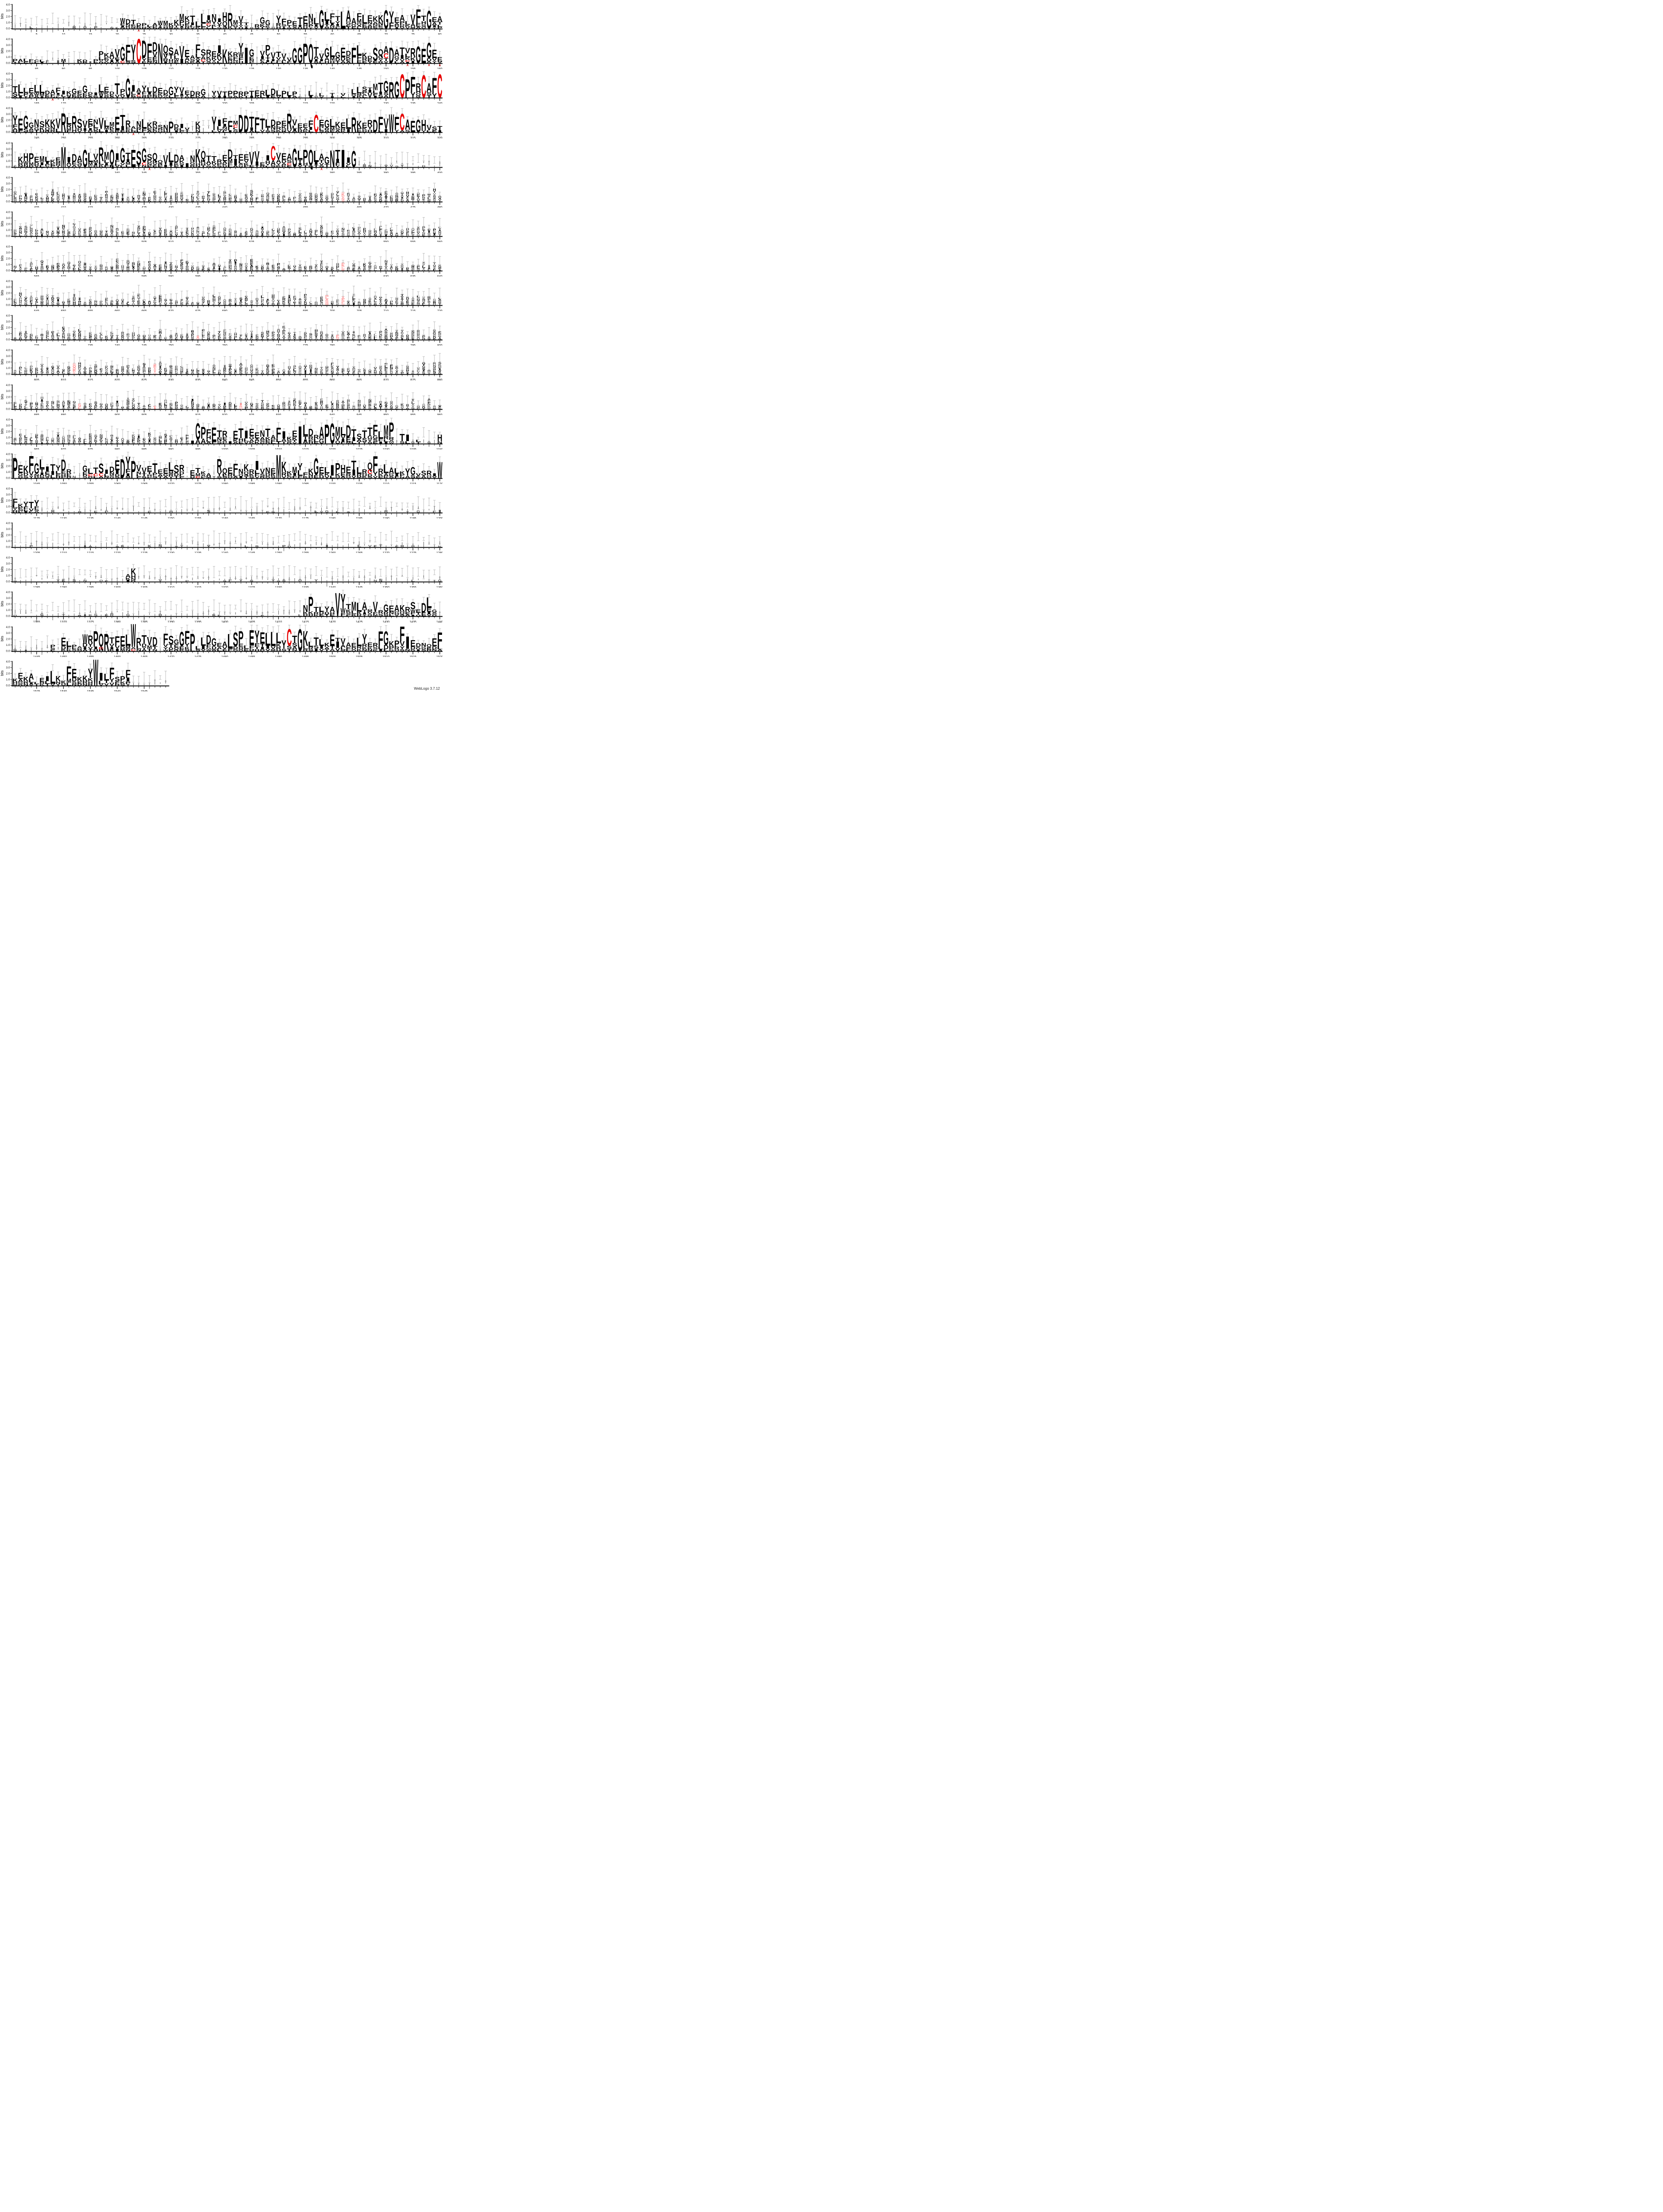 Image resolution: width=1663 pixels, height=2212 pixels. What do you see at coordinates (440, 87) in the screenshot?
I see `svg-text: C` at bounding box center [440, 87].